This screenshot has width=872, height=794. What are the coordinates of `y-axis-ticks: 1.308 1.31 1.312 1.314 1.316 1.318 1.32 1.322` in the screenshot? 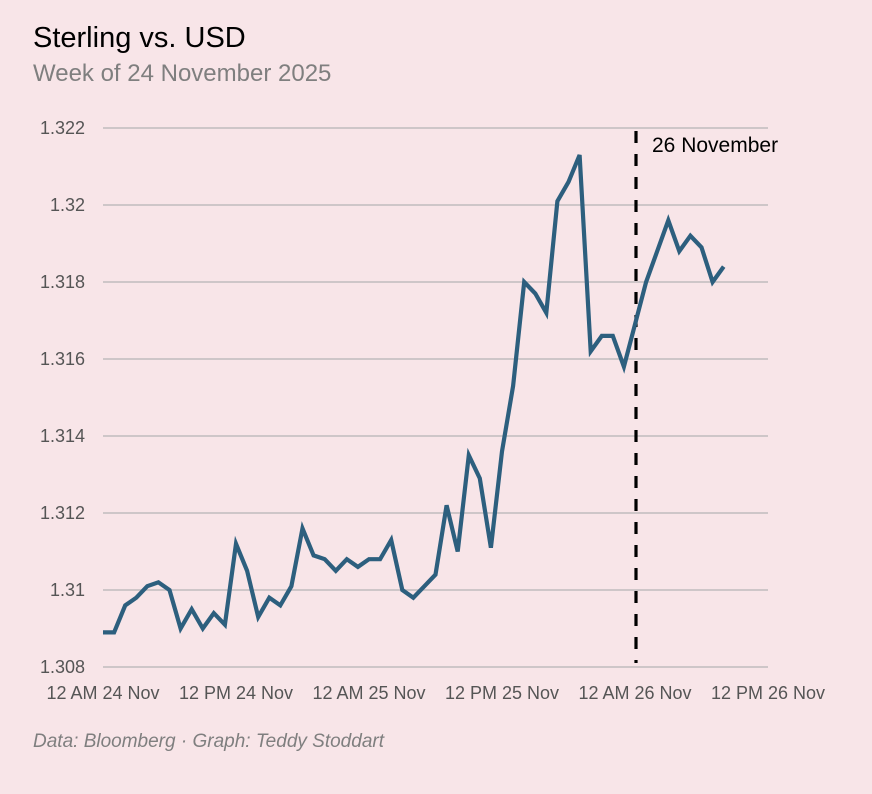 It's located at (62, 397).